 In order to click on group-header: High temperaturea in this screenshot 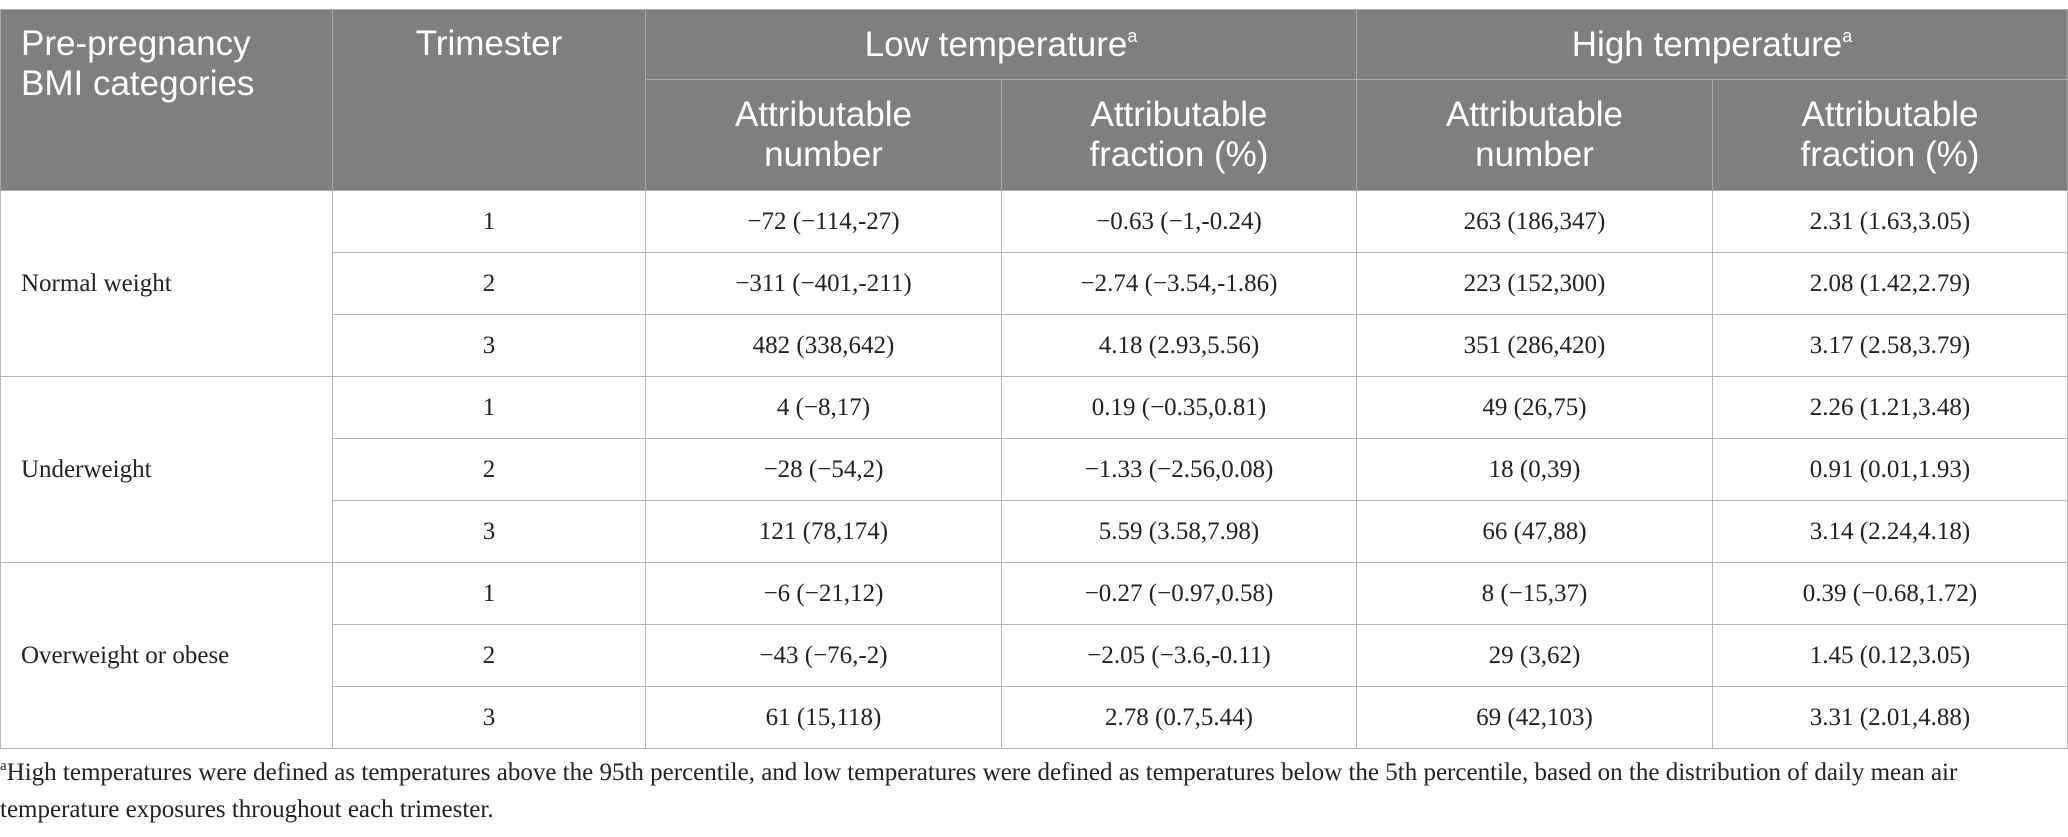, I will do `click(1712, 44)`.